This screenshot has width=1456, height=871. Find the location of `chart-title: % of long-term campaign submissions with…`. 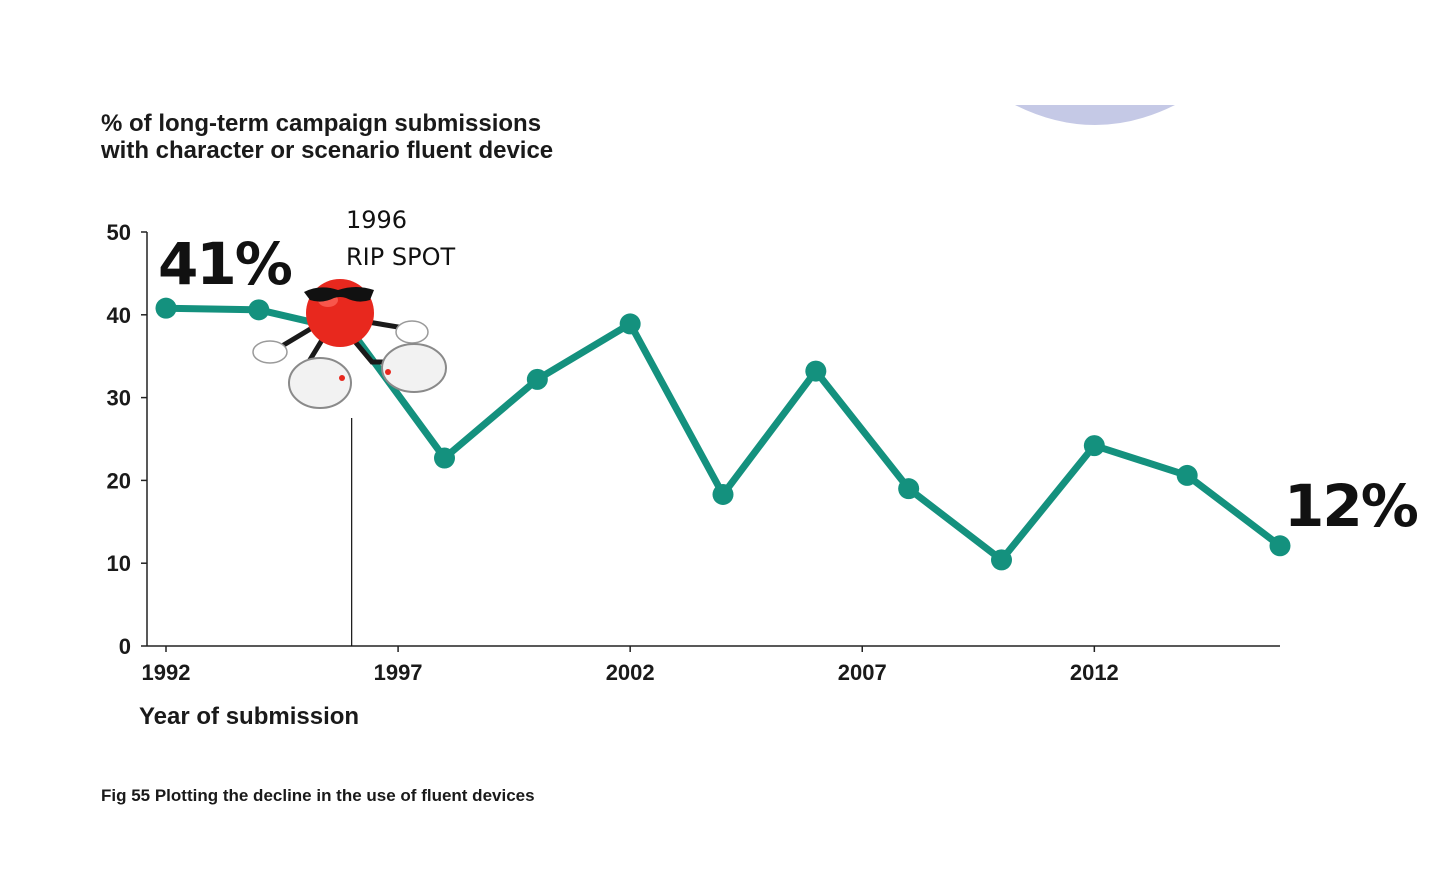

chart-title: % of long-term campaign submissions with… is located at coordinates (327, 137).